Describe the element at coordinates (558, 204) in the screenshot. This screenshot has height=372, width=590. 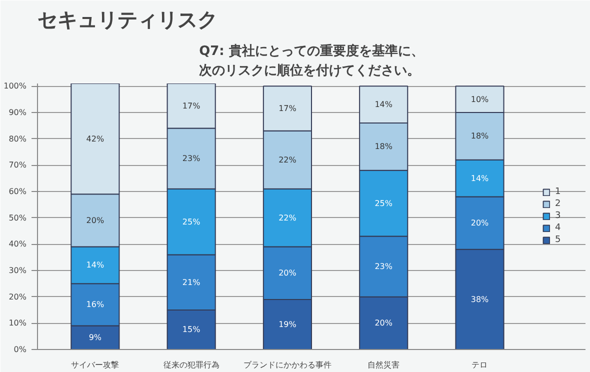
I see `legend-label: 2` at that location.